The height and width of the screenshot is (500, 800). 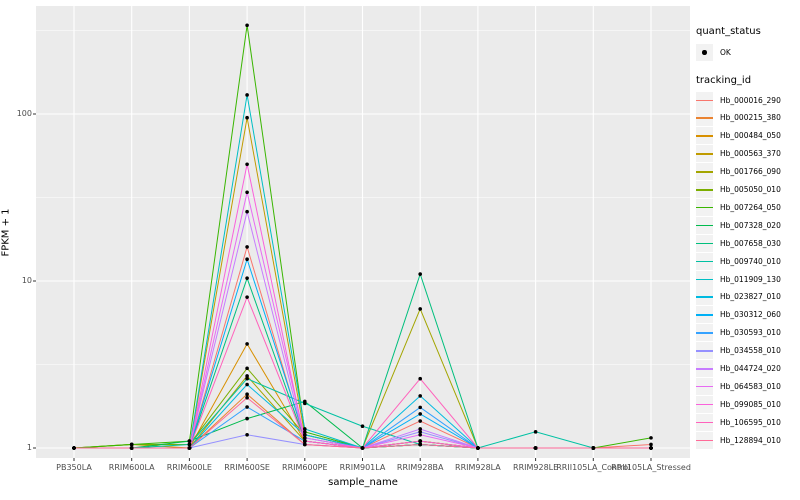 I want to click on legend-label-tracking-id: Hb_000563_370, so click(x=750, y=154).